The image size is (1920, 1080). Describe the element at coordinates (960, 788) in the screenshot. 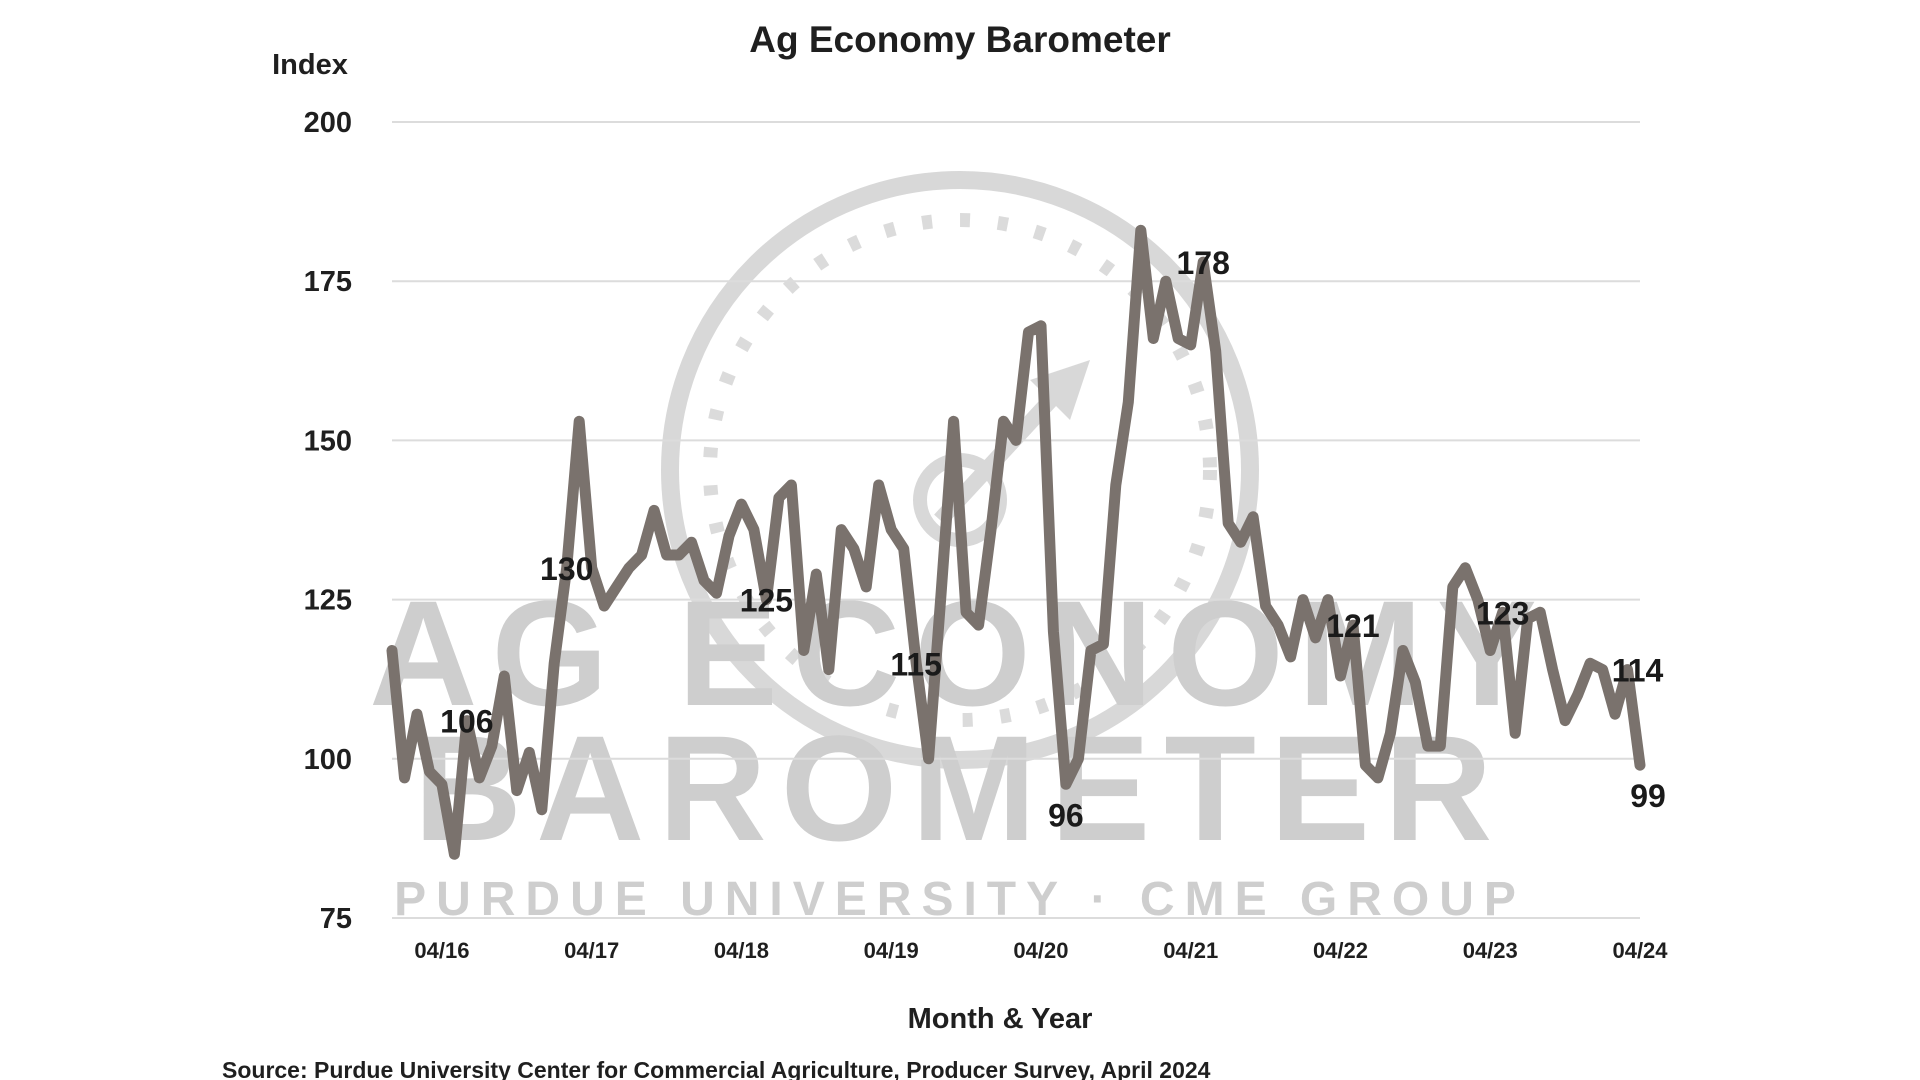

I see `watermark-line-2: BAROMETER` at that location.